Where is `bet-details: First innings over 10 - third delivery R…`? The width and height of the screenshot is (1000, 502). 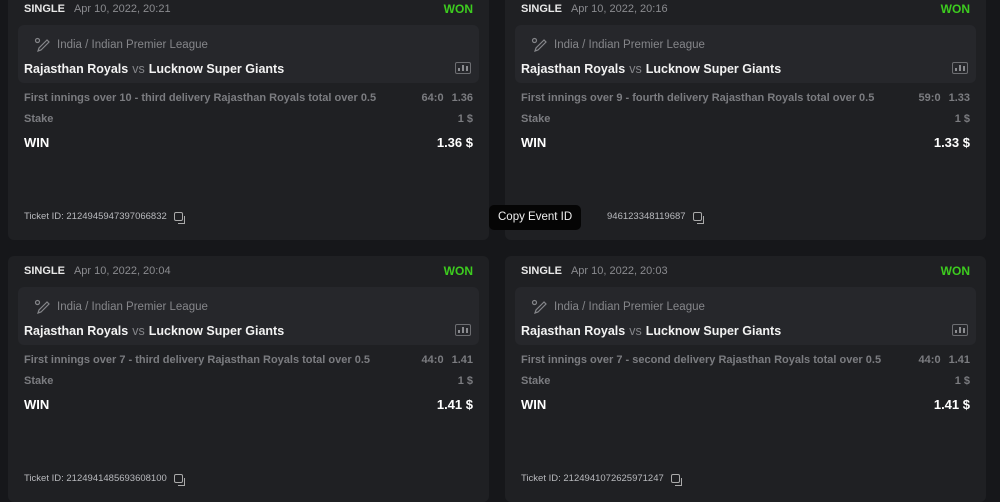 bet-details: First innings over 10 - third delivery R… is located at coordinates (248, 121).